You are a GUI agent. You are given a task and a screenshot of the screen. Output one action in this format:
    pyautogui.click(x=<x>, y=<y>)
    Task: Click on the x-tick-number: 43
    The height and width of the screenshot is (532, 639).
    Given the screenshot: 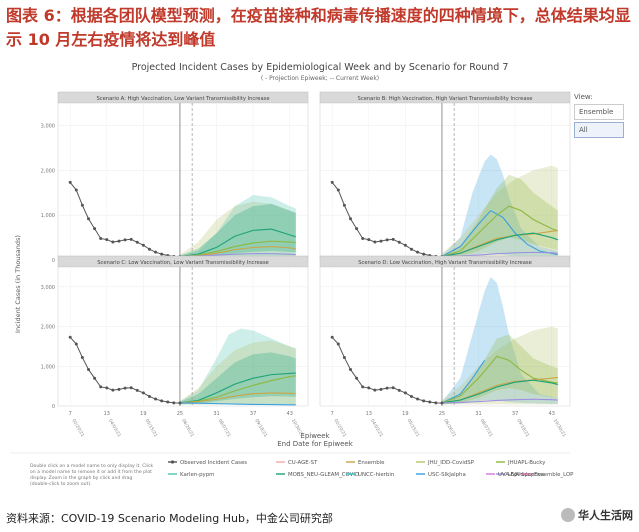 What is the action you would take?
    pyautogui.click(x=290, y=414)
    